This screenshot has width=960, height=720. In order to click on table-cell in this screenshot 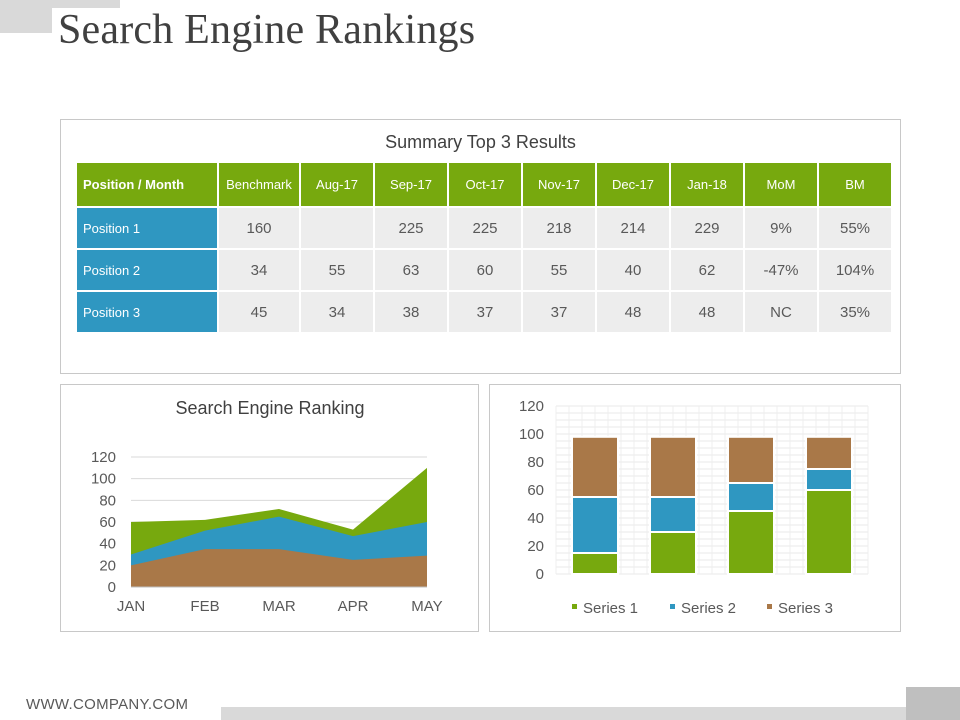, I will do `click(337, 228)`.